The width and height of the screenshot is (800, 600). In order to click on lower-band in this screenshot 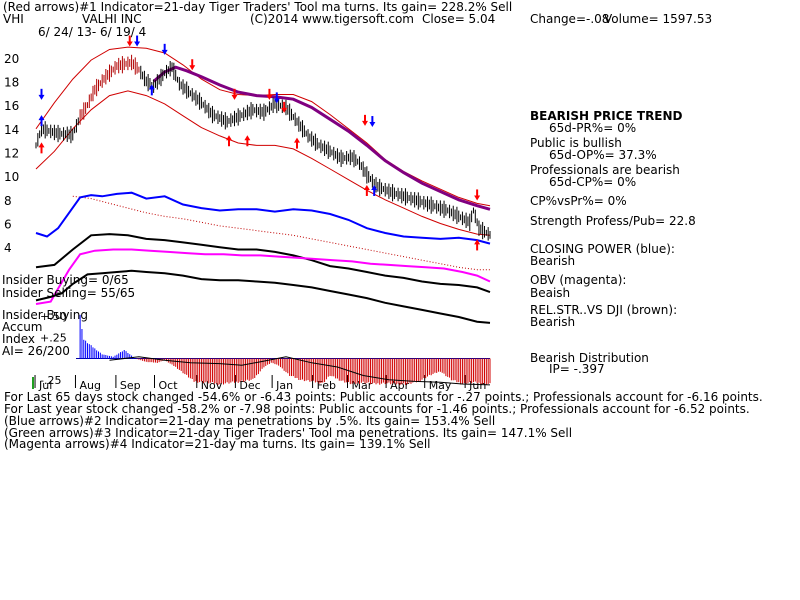, I will do `click(263, 163)`.